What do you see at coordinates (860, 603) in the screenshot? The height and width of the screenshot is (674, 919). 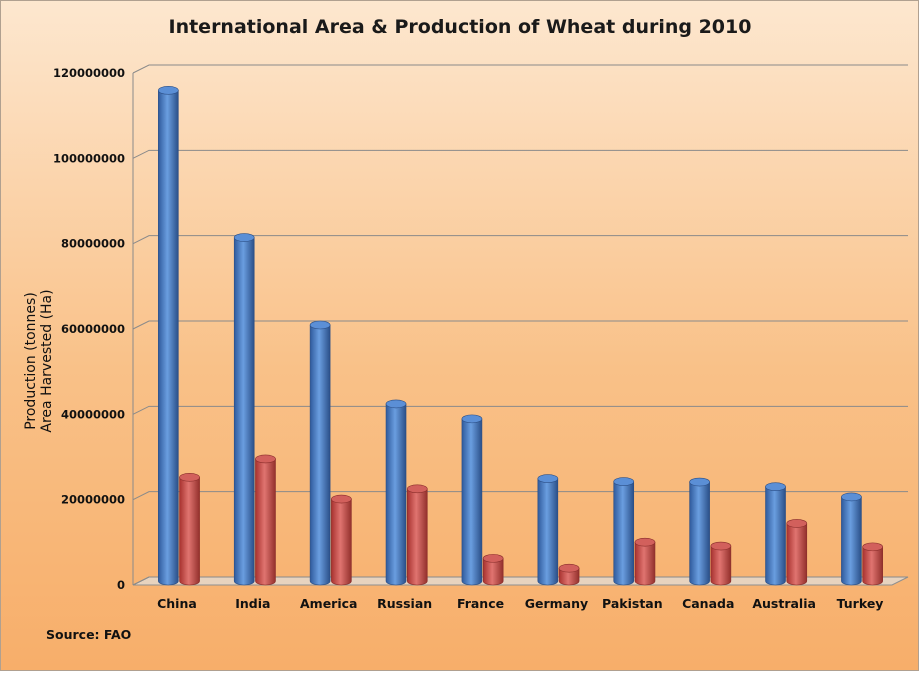 I see `x-tick-label: Turkey` at bounding box center [860, 603].